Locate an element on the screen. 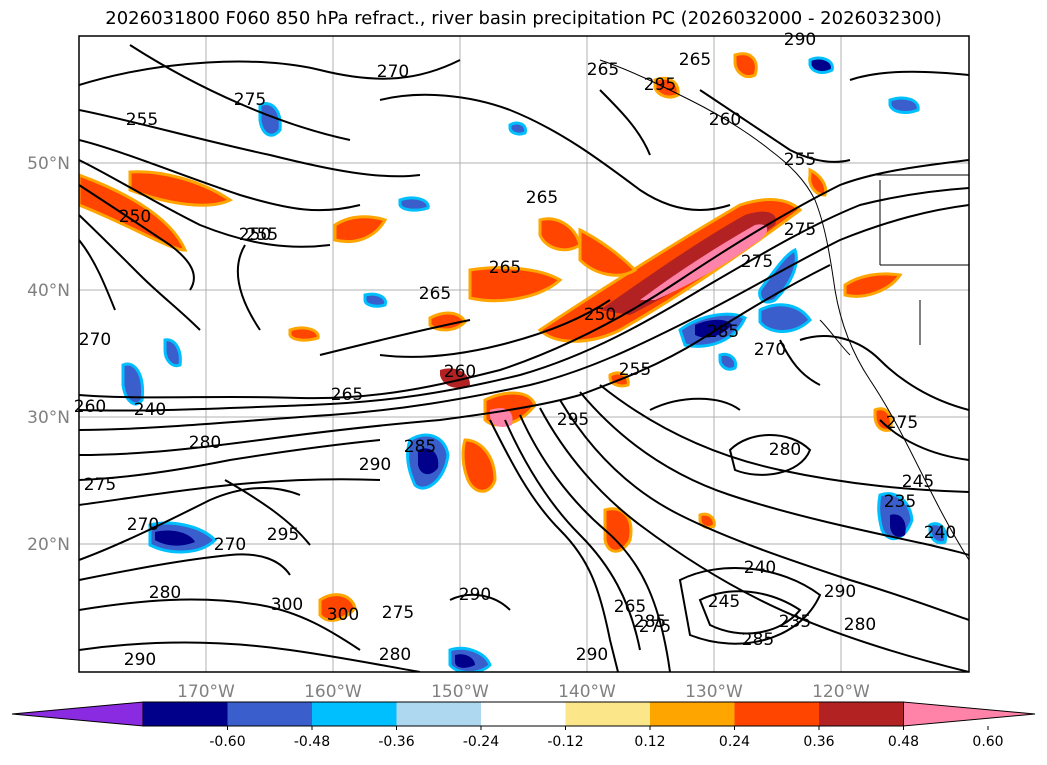 This screenshot has width=1047, height=765. colorbar-tick-label: -0.24 is located at coordinates (481, 742).